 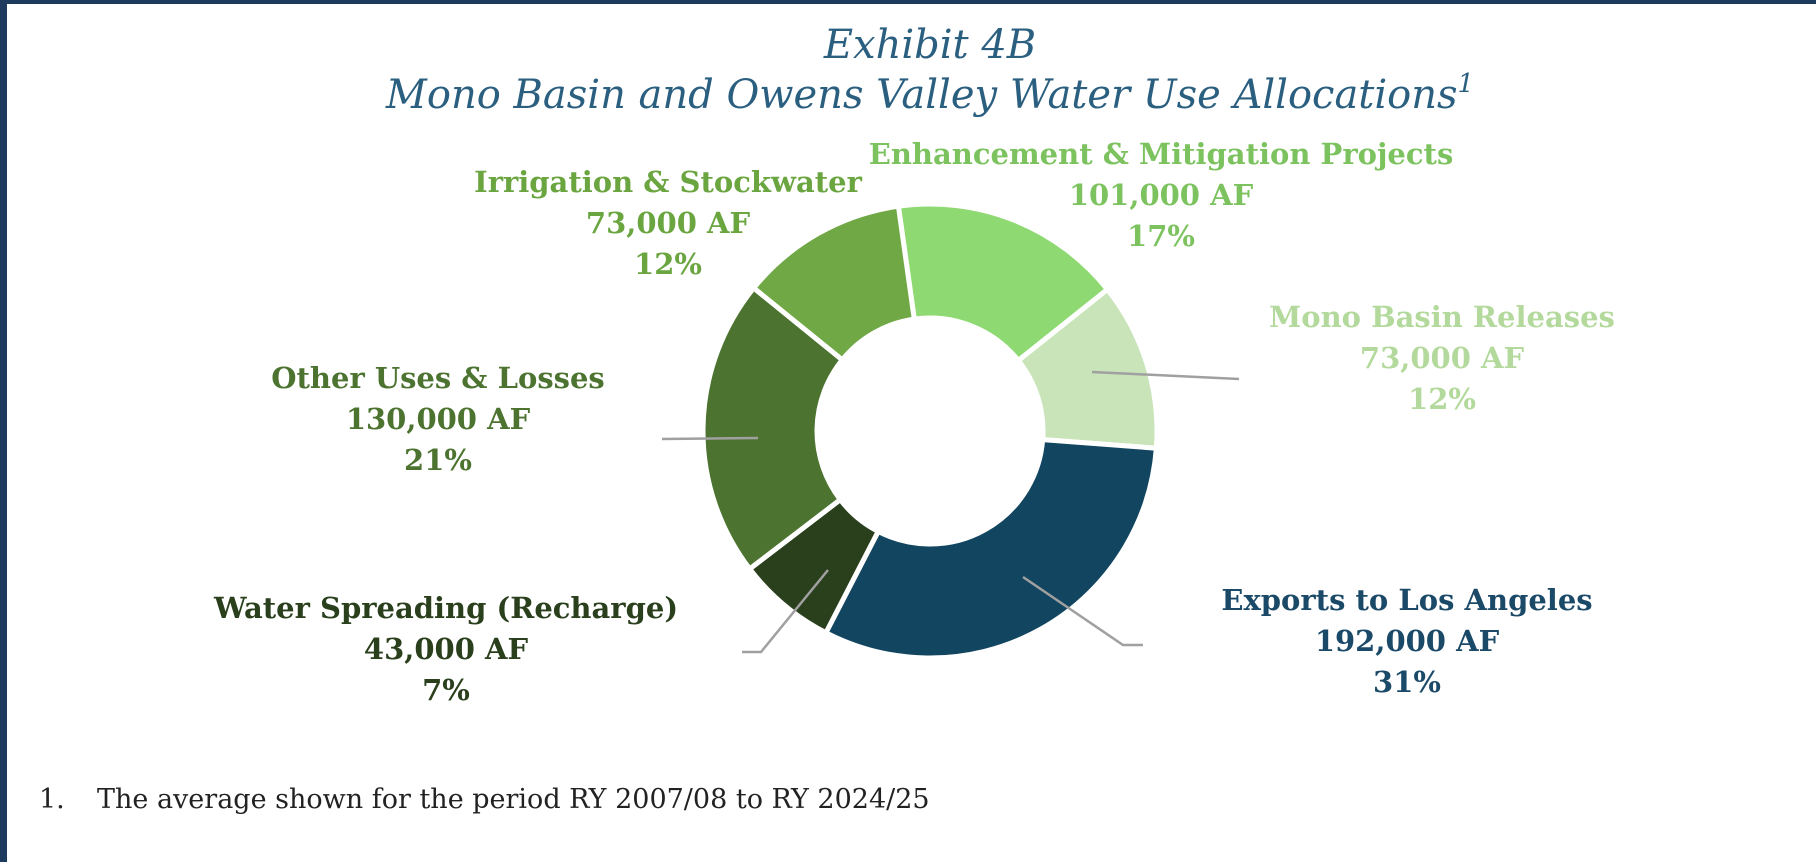 What do you see at coordinates (908, 2) in the screenshot?
I see `frame-top` at bounding box center [908, 2].